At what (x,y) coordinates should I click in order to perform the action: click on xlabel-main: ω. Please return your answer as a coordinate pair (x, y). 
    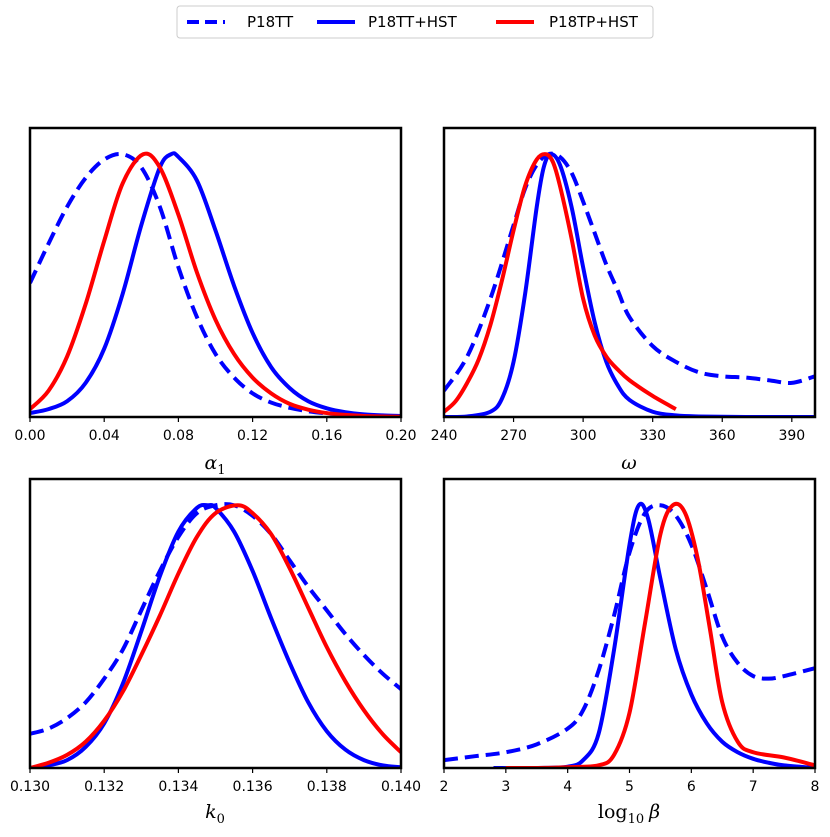
    Looking at the image, I should click on (629, 463).